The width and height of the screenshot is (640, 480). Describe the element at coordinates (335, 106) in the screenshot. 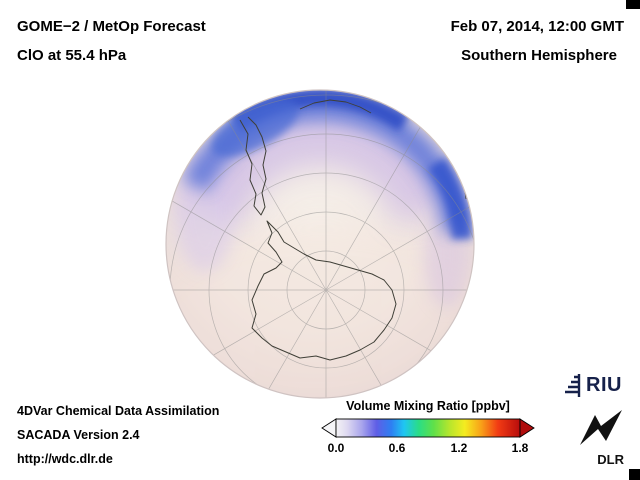

I see `africa-coastline-fragment` at that location.